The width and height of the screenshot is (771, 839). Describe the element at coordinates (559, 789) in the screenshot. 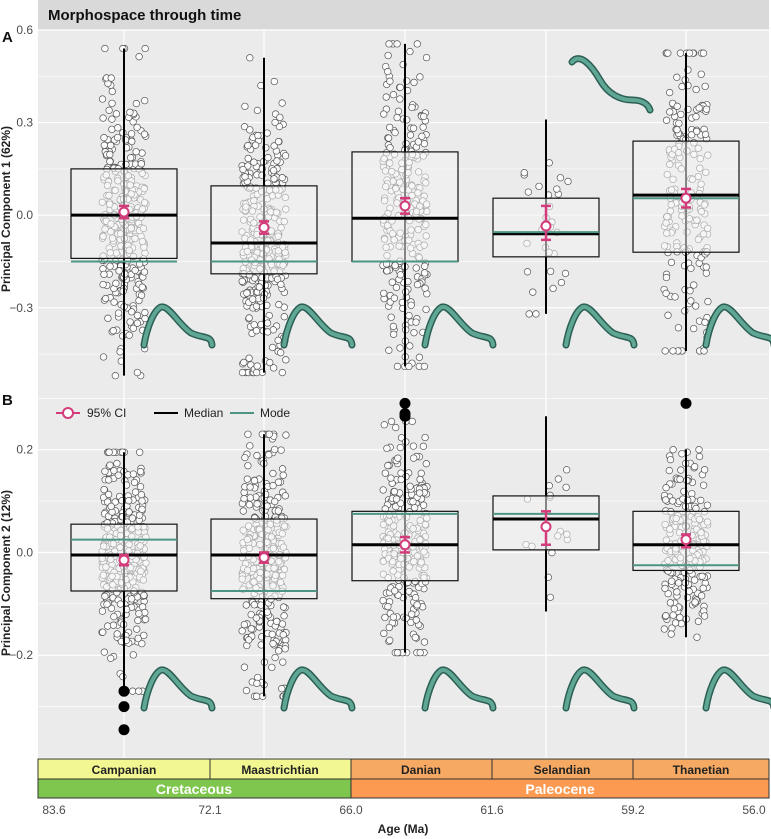

I see `period-label-paleocene: Paleocene` at that location.